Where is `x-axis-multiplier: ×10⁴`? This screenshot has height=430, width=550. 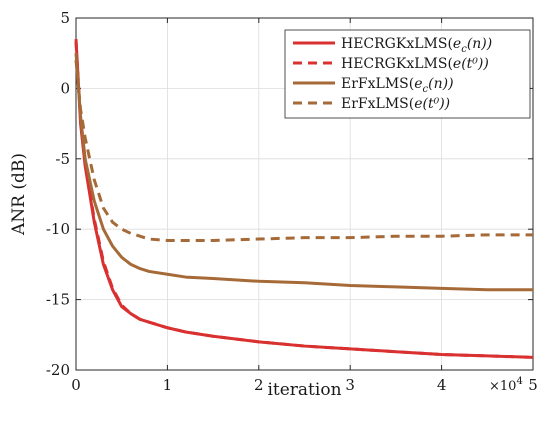 x-axis-multiplier: ×10⁴ is located at coordinates (506, 385).